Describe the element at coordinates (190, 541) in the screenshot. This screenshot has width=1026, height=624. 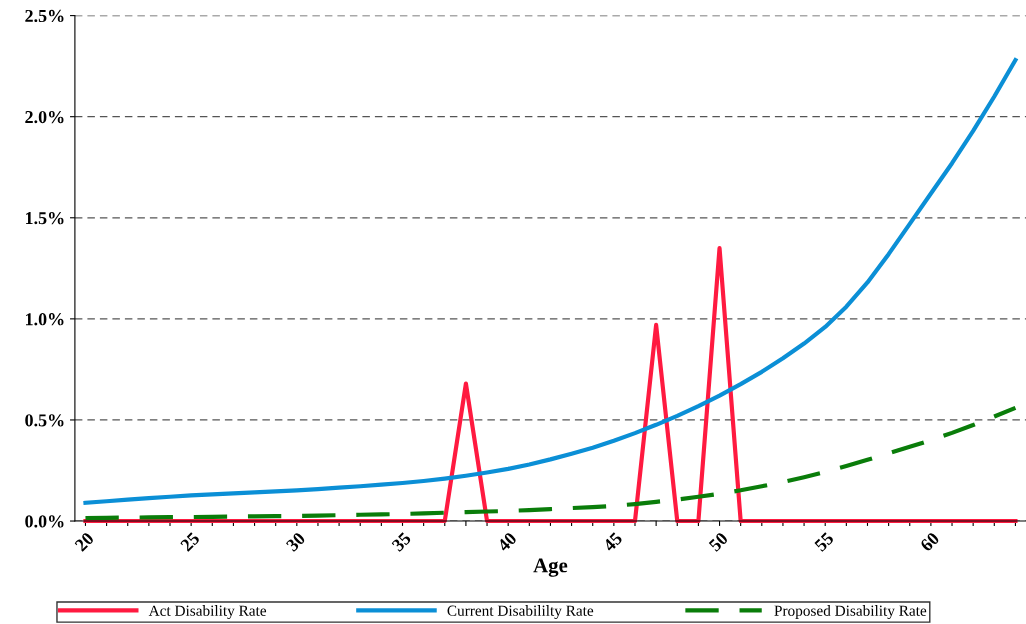
I see `x-tick-label: 25` at that location.